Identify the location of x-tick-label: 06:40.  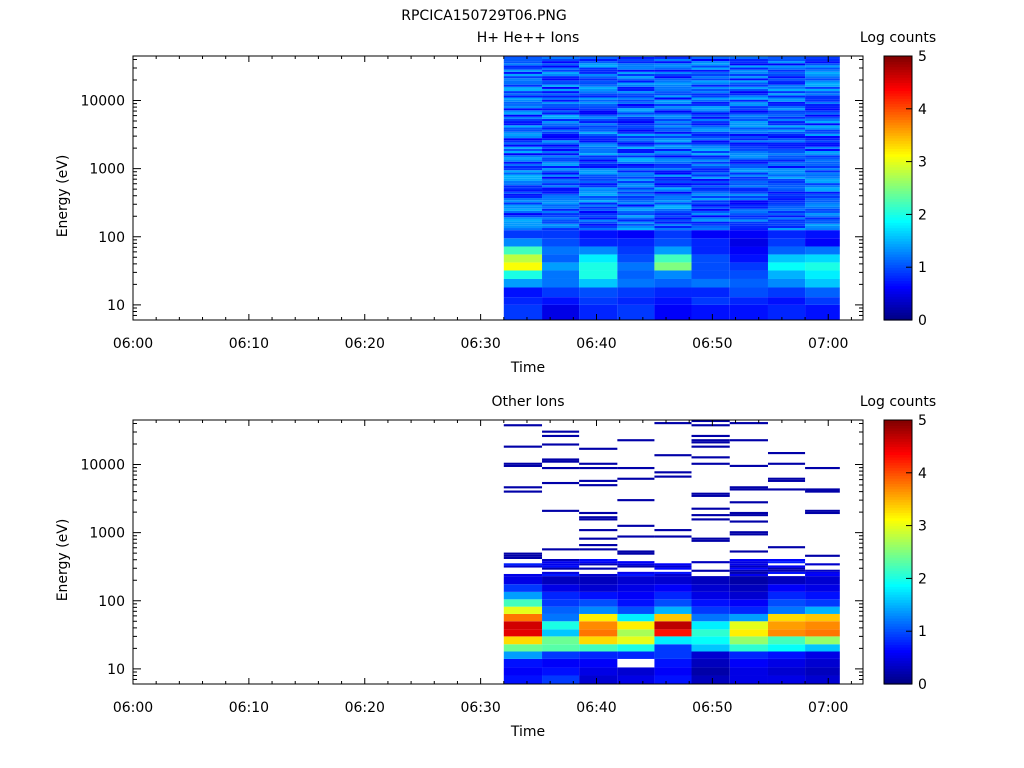
(596, 708).